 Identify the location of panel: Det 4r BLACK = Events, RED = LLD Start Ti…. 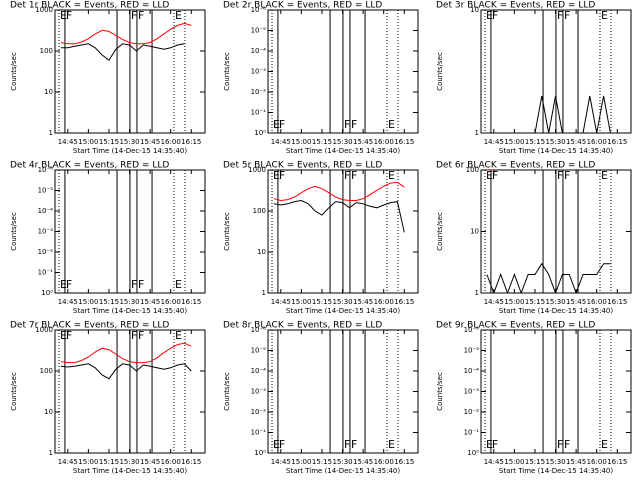
(108, 238).